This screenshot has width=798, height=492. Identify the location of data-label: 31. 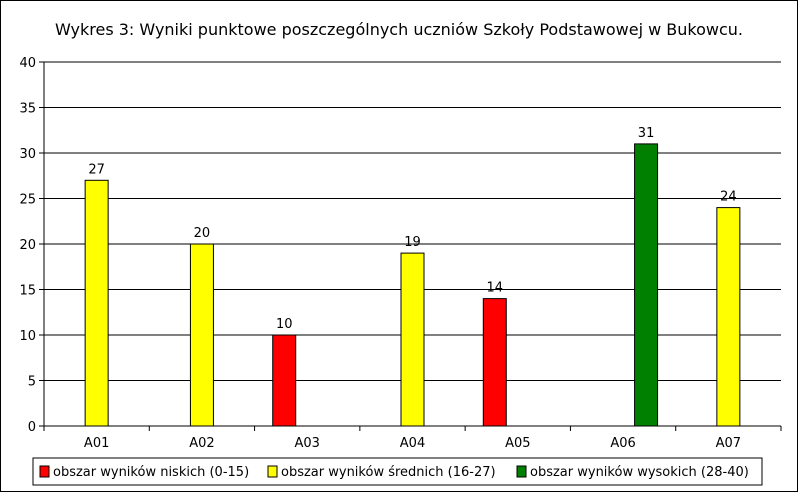
(646, 133).